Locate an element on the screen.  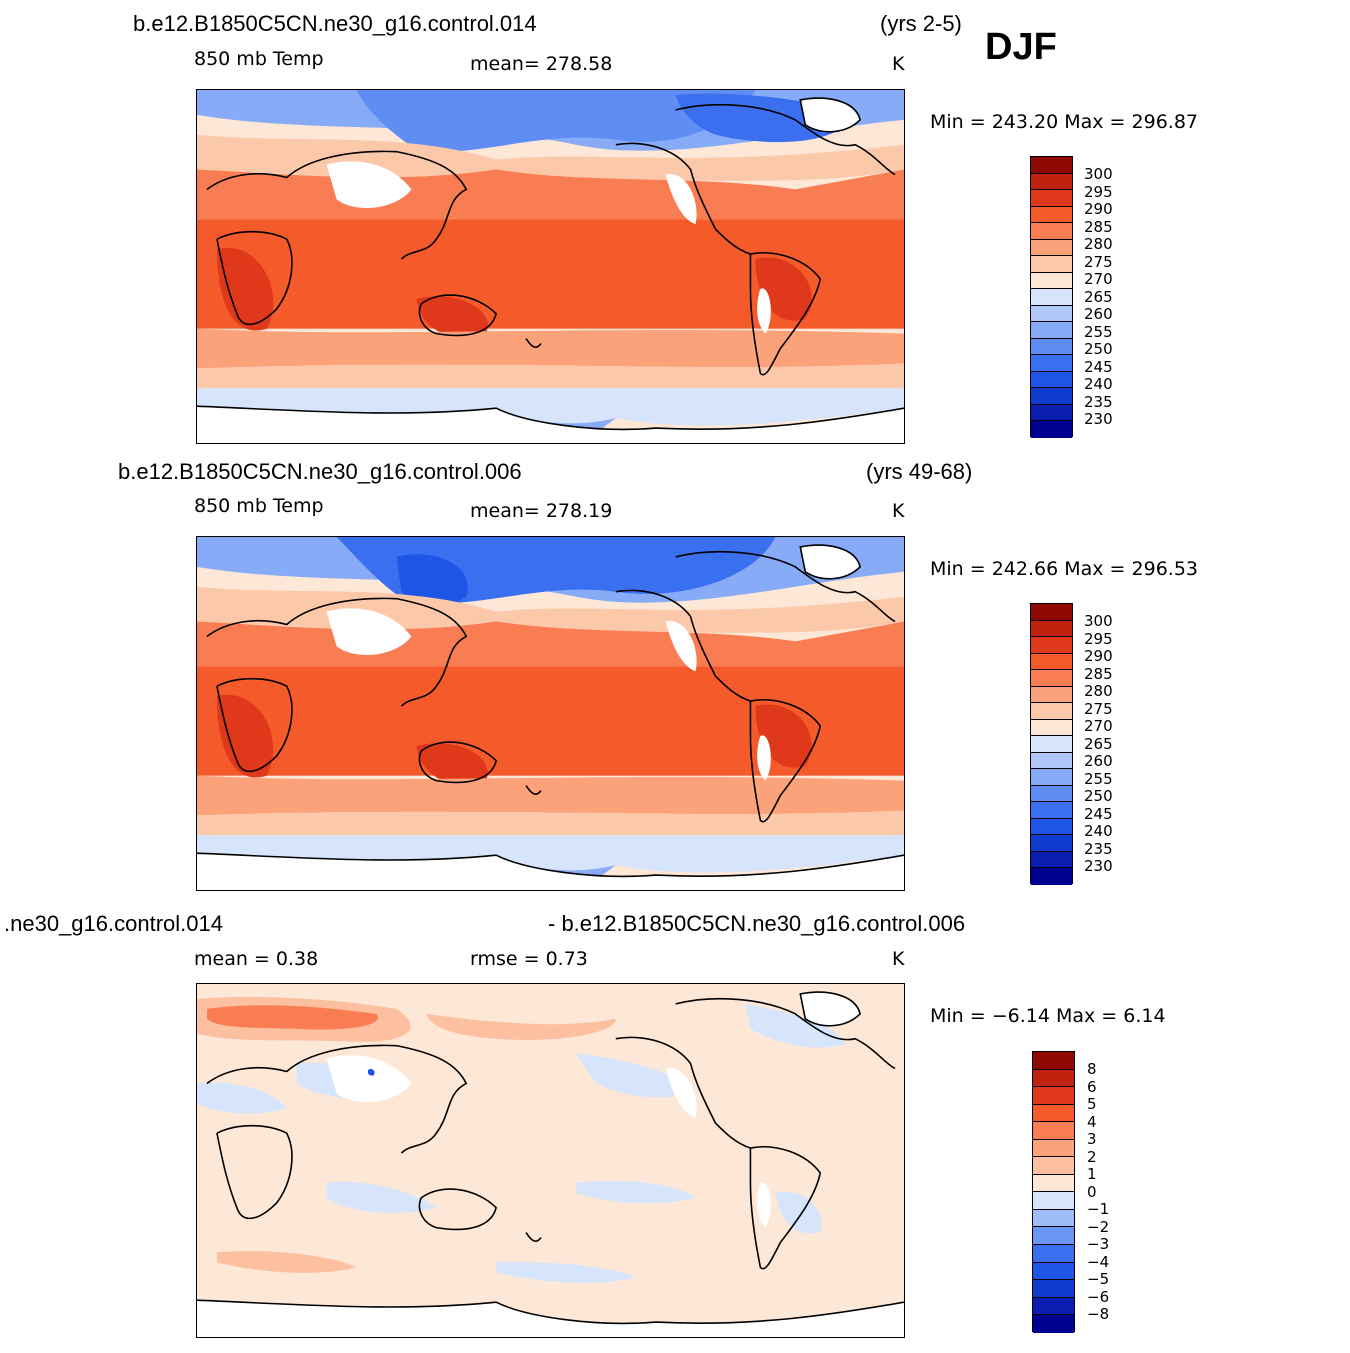
panel2-map-svg is located at coordinates (550, 713).